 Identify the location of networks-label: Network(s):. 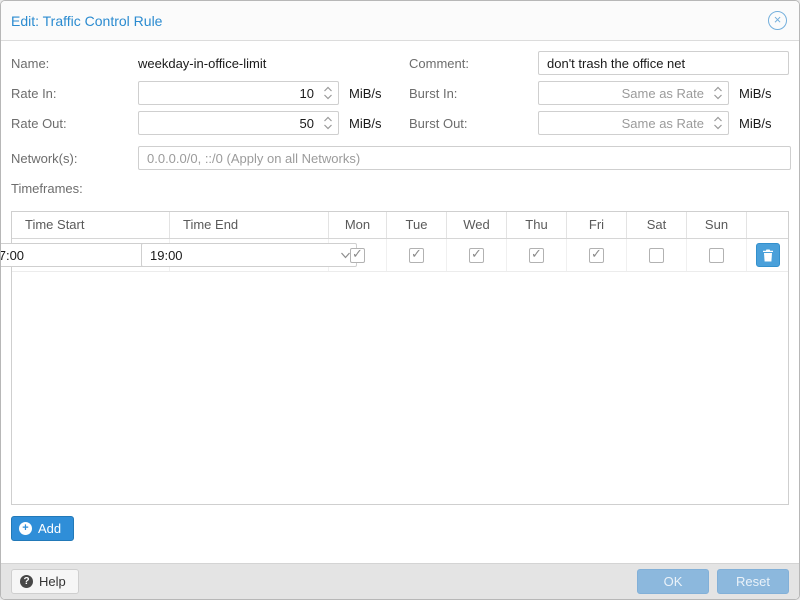
(44, 158).